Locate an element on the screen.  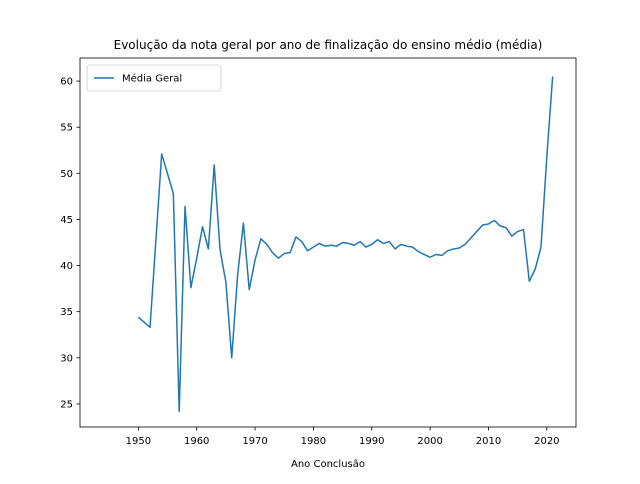
x-tick-label: 2010 is located at coordinates (488, 441).